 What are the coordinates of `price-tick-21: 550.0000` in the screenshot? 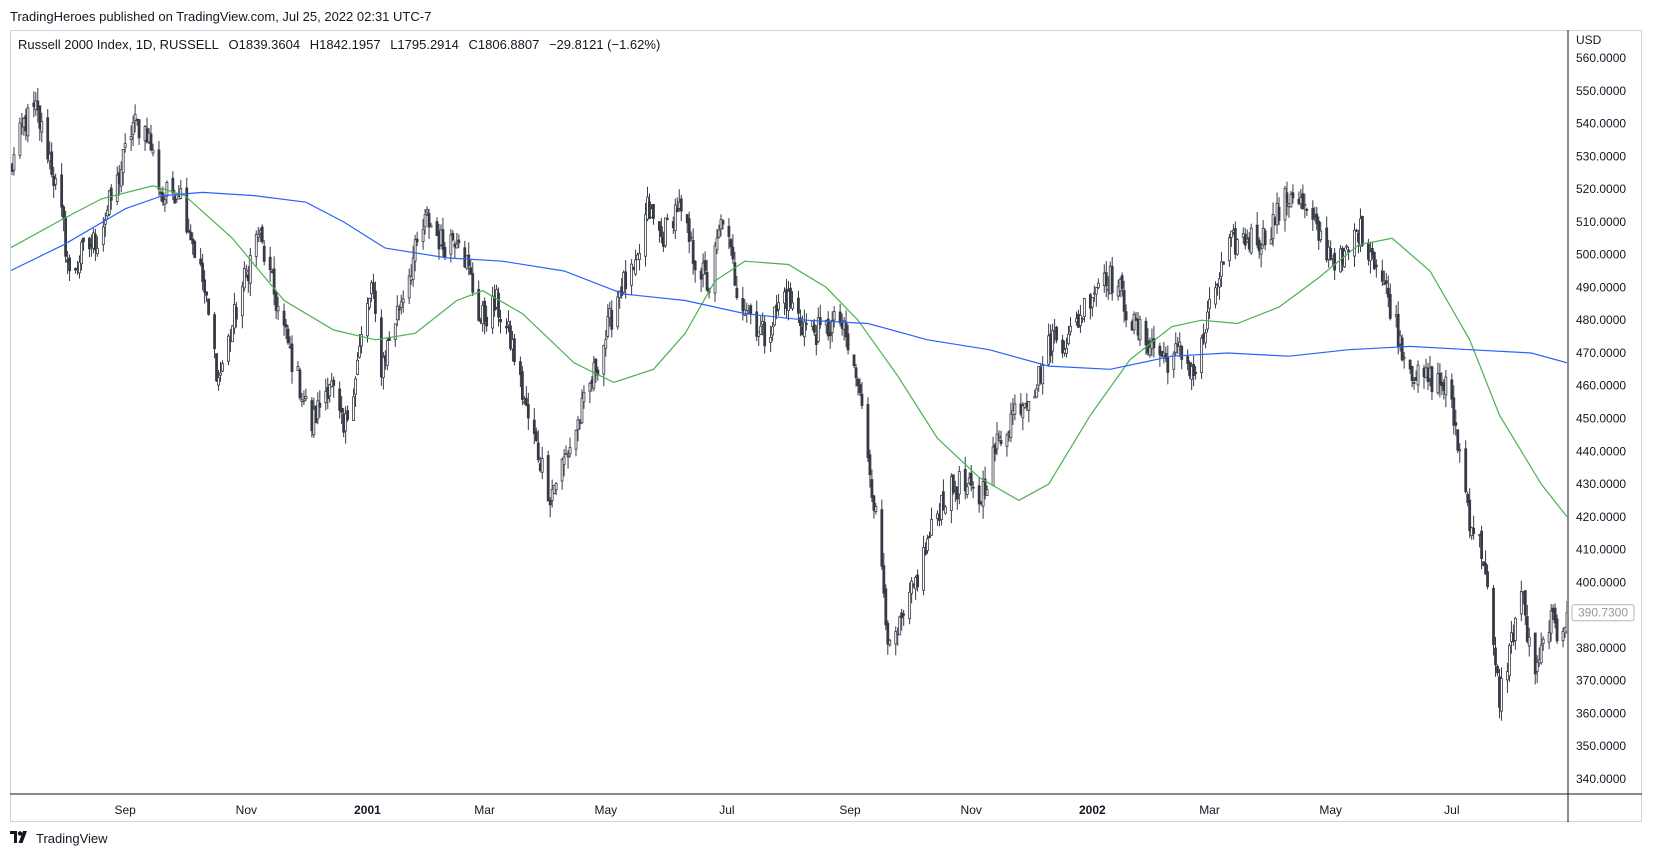 It's located at (1601, 91).